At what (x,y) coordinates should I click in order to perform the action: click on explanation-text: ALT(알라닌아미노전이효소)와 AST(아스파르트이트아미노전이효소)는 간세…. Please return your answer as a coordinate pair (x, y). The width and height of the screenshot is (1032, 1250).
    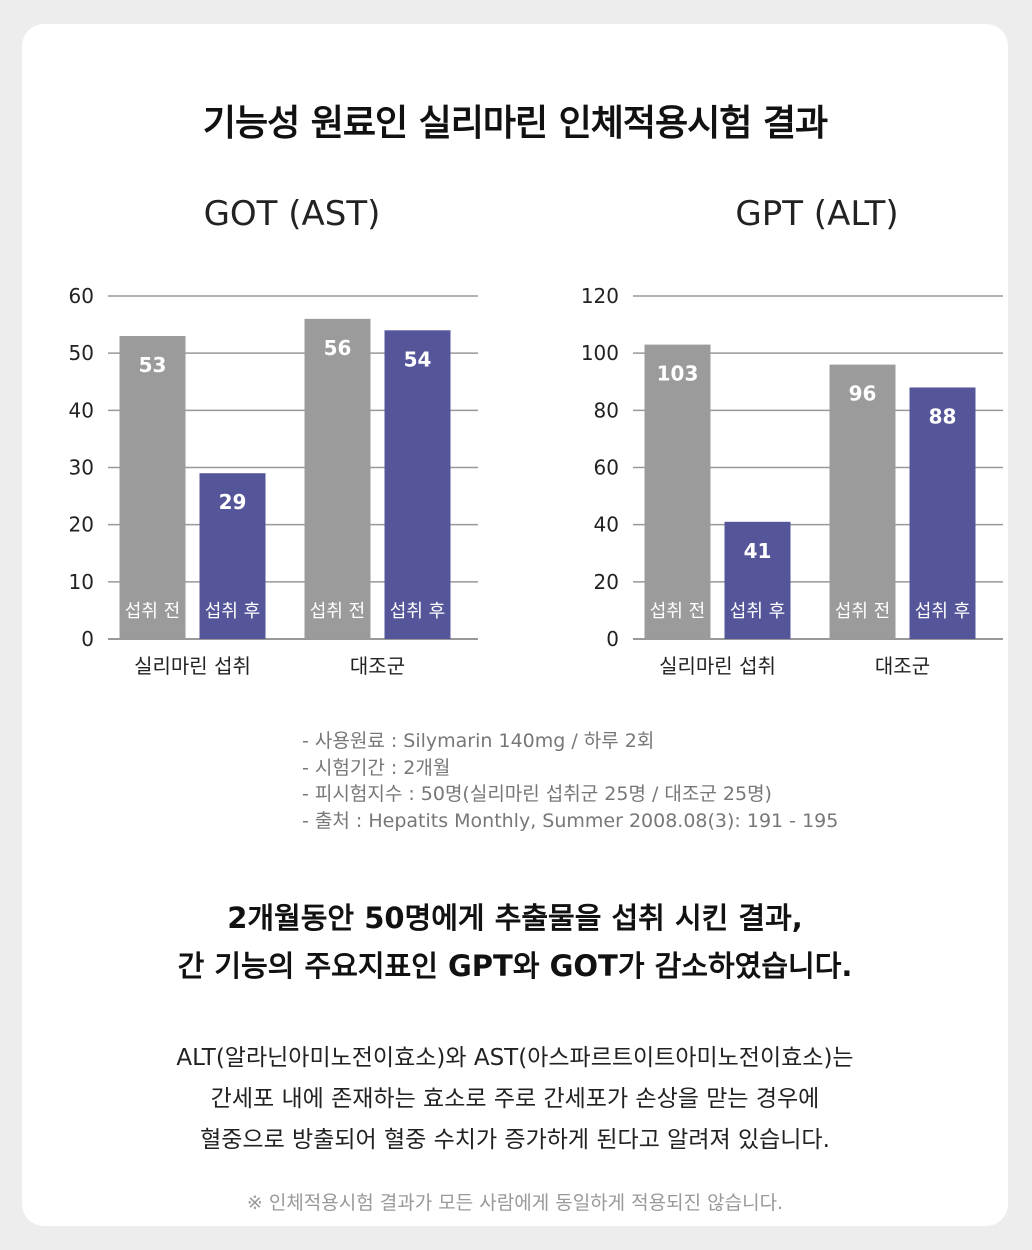
    Looking at the image, I should click on (515, 1099).